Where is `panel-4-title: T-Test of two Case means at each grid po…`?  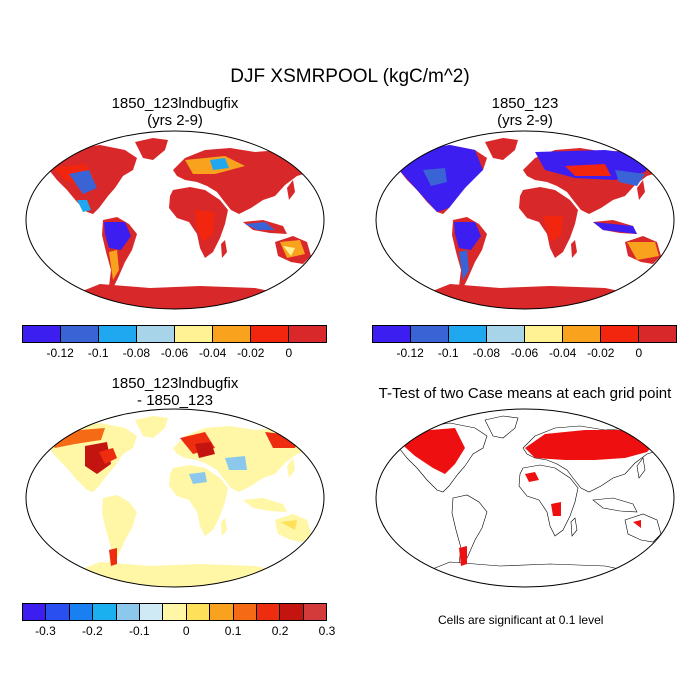
panel-4-title: T-Test of two Case means at each grid po… is located at coordinates (522, 393).